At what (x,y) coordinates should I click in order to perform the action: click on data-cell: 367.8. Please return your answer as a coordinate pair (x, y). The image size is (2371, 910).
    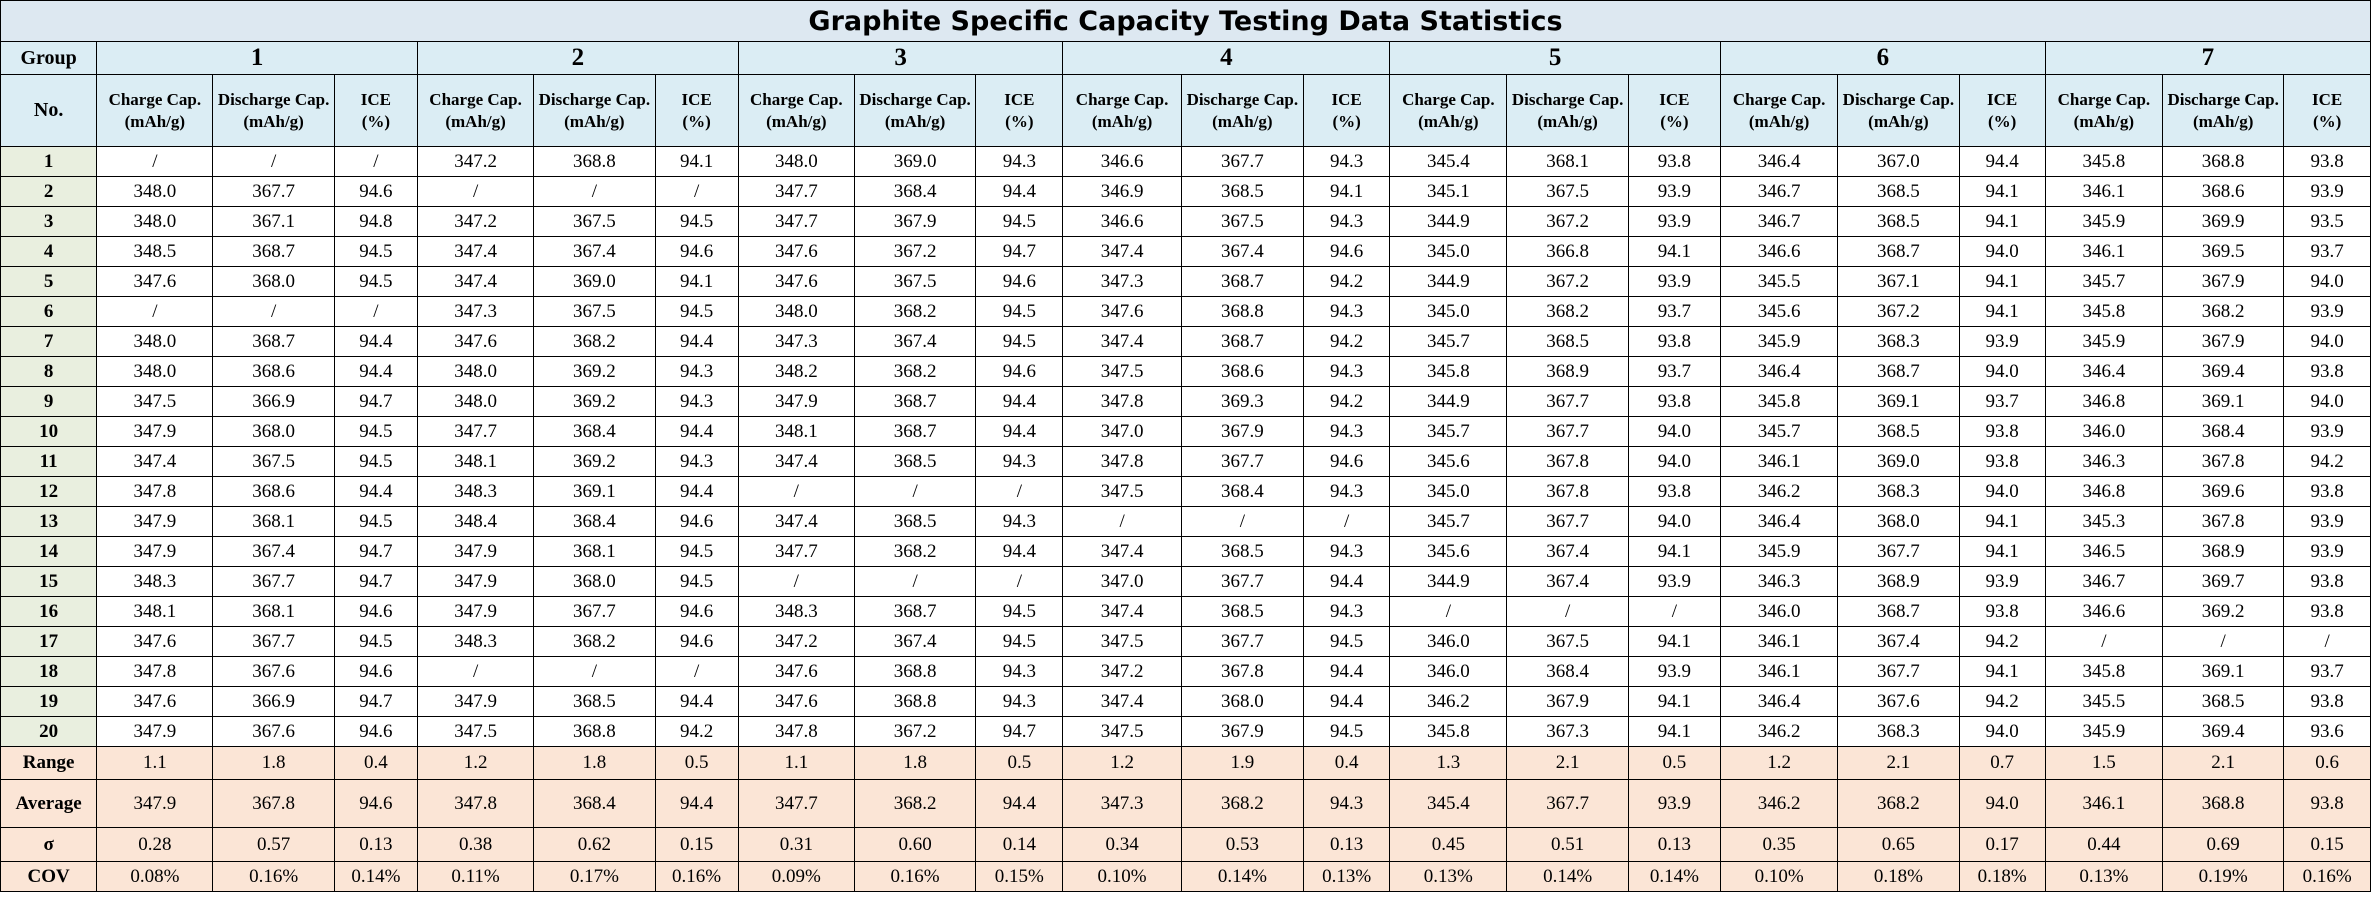
    Looking at the image, I should click on (2223, 521).